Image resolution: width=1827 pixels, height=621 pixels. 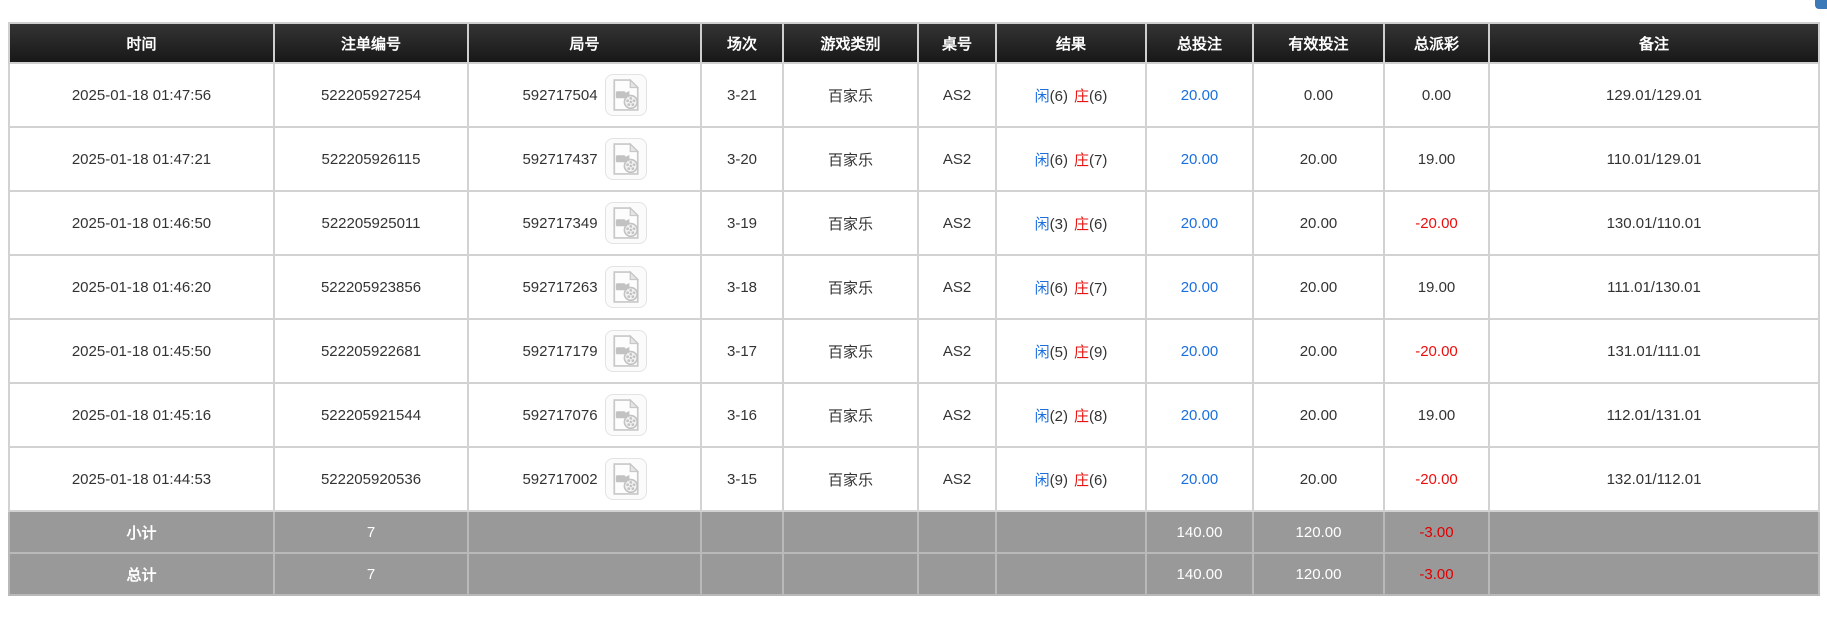 What do you see at coordinates (957, 159) in the screenshot?
I see `table-no-cell: AS2` at bounding box center [957, 159].